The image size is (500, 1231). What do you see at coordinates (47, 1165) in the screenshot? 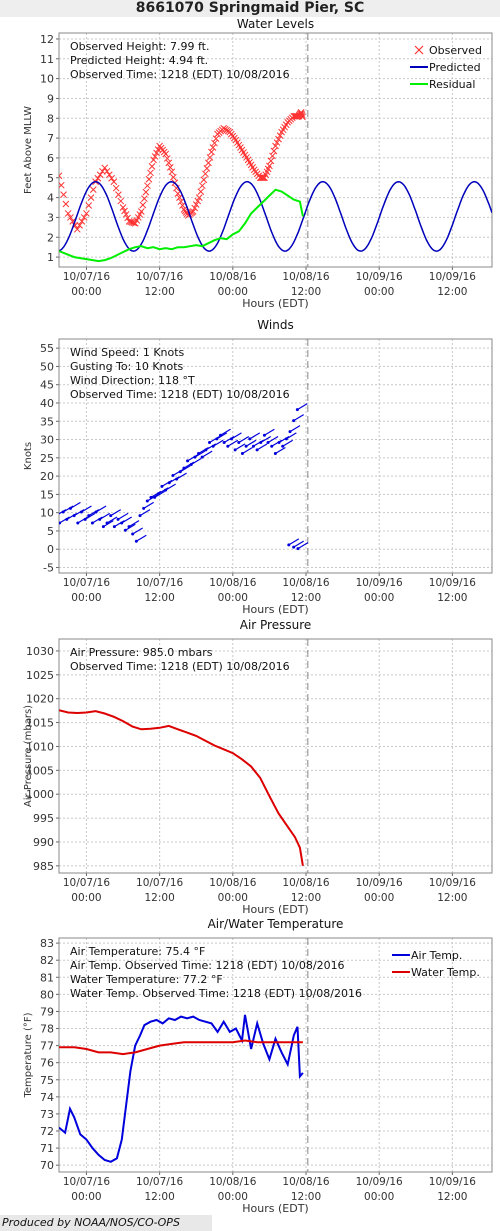
I see `y-tick-label: 70` at bounding box center [47, 1165].